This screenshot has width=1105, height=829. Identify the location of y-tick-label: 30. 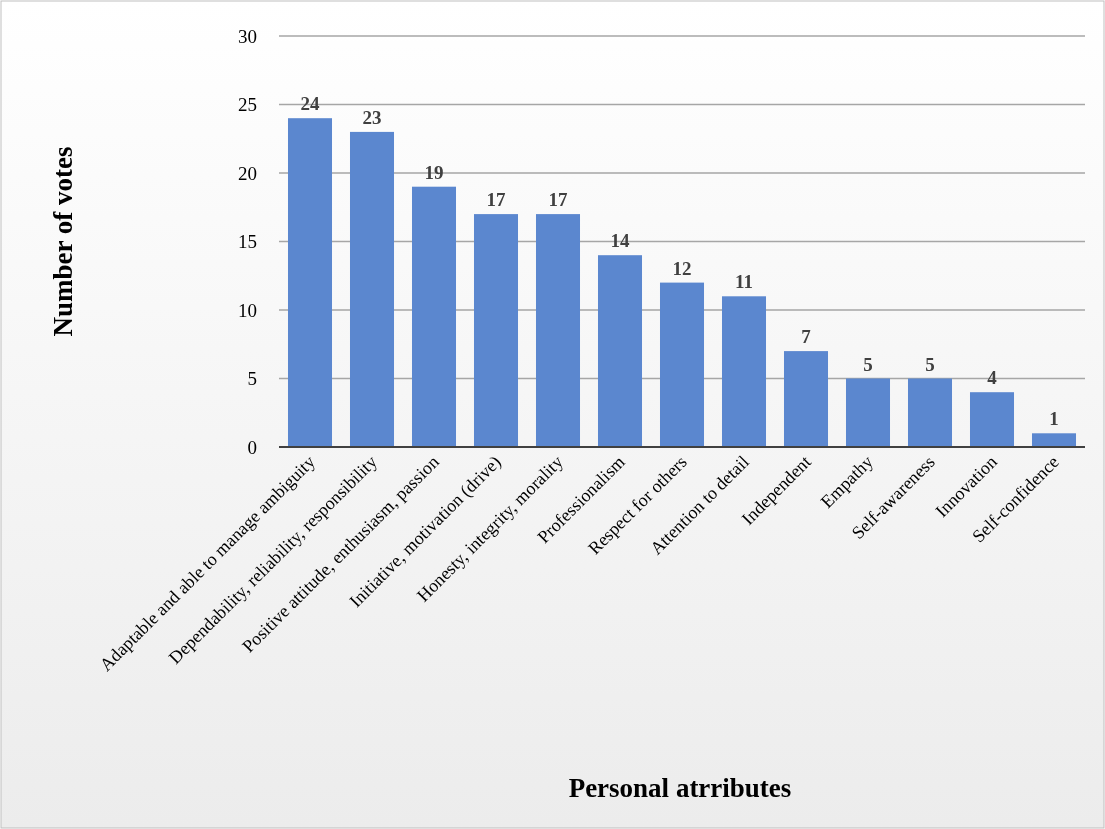
(247, 36).